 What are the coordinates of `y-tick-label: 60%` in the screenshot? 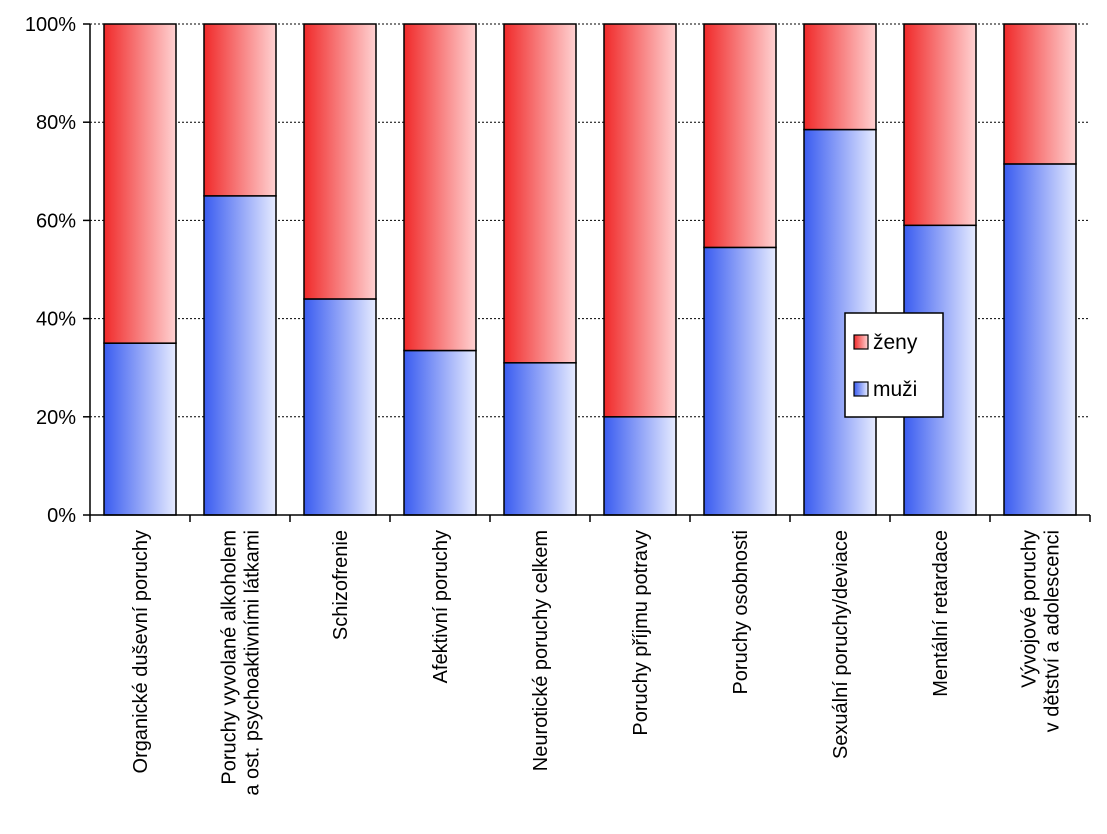 It's located at (56, 221).